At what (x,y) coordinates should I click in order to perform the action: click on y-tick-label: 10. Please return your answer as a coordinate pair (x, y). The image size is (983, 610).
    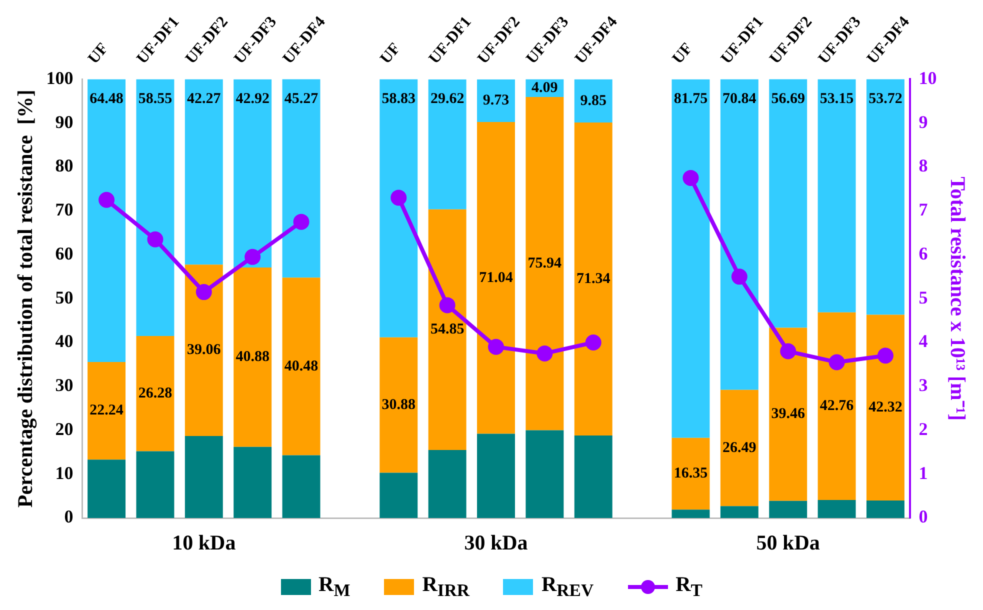
    Looking at the image, I should click on (64, 472).